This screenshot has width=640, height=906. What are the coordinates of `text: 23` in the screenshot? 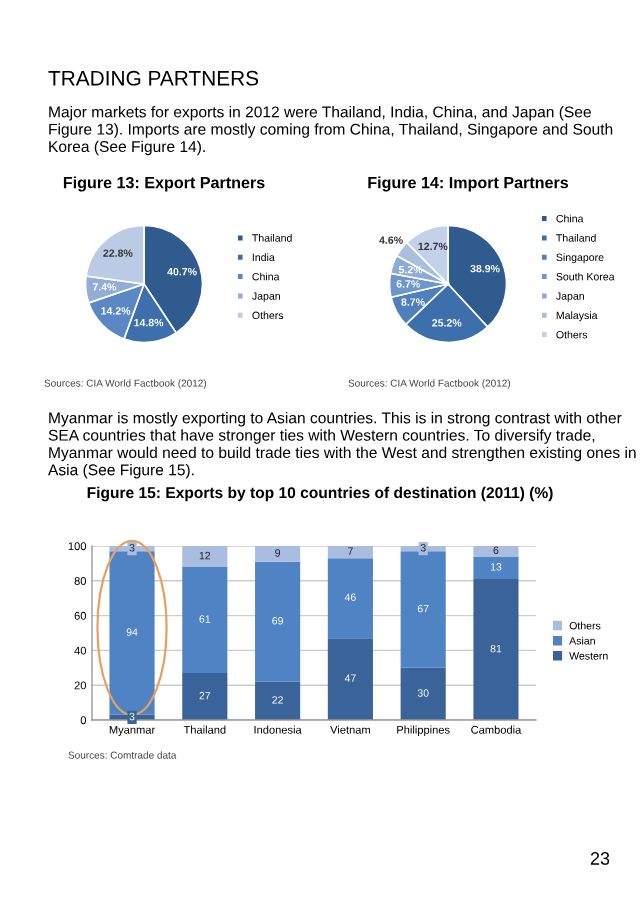 It's located at (600, 858).